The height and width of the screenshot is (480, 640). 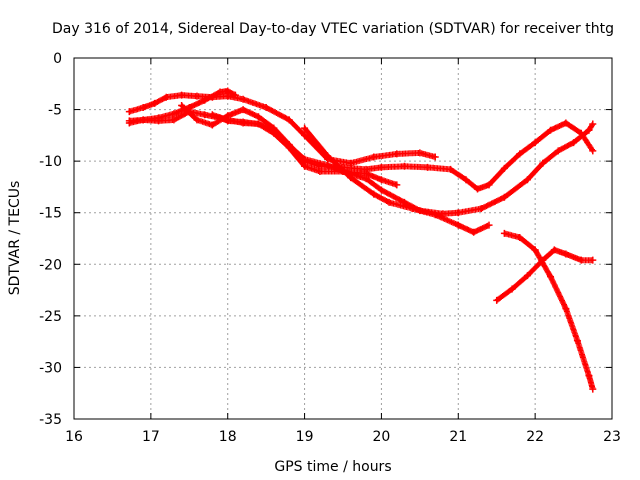 I want to click on y-tick-label: -25, so click(x=50, y=317).